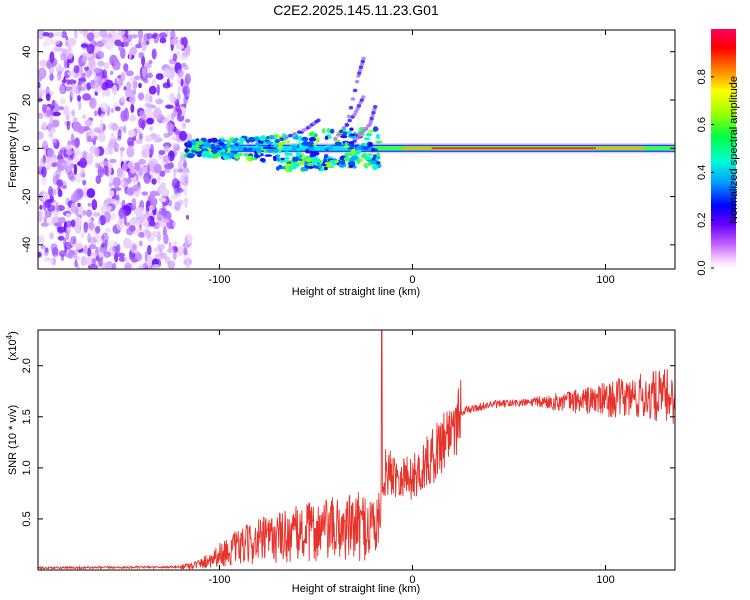 This screenshot has width=750, height=600. I want to click on spectrogram-x-tick-label: 0, so click(412, 280).